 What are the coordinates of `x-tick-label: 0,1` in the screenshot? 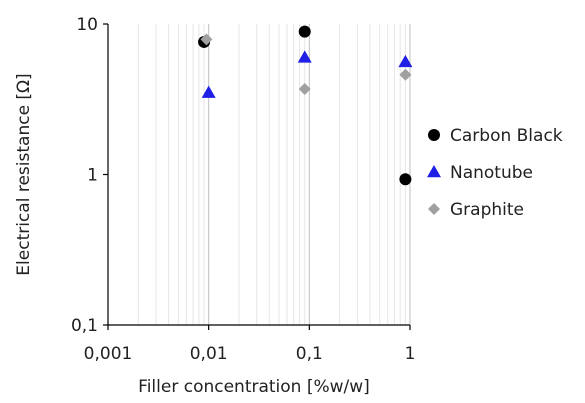 It's located at (309, 354).